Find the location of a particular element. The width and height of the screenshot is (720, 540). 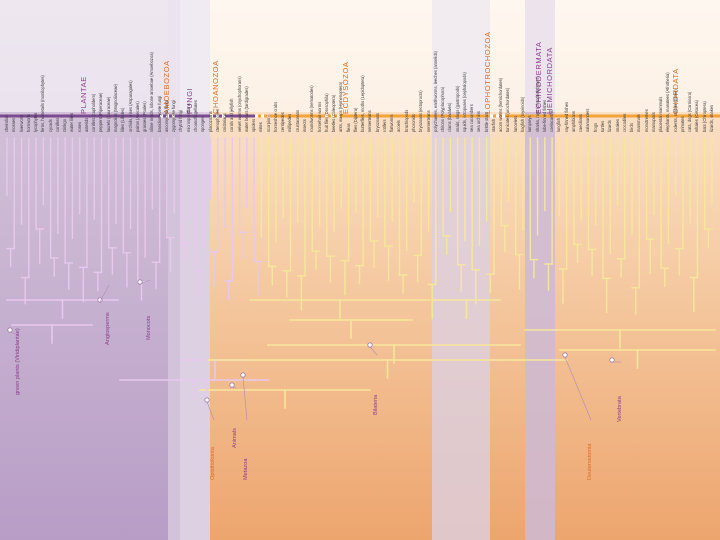

taxon-label: snakes is located at coordinates (617, 125).